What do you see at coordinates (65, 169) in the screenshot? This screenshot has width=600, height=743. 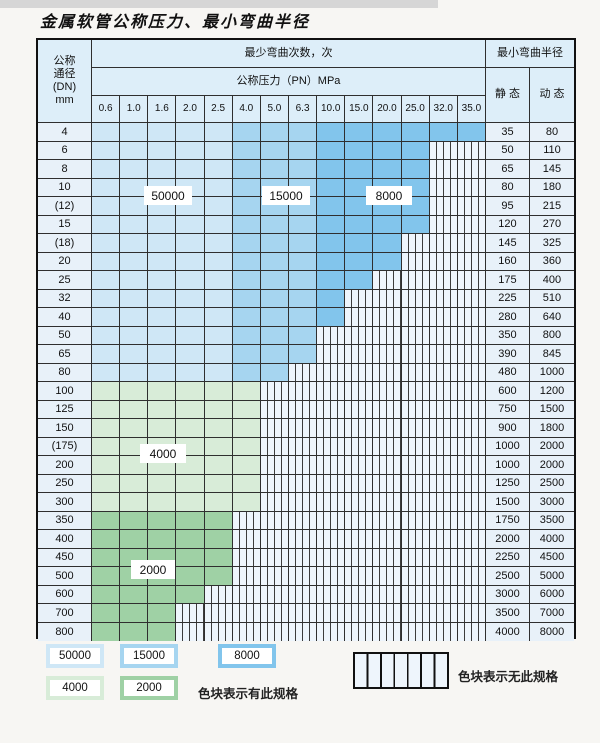 I see `dn-cell: 8` at bounding box center [65, 169].